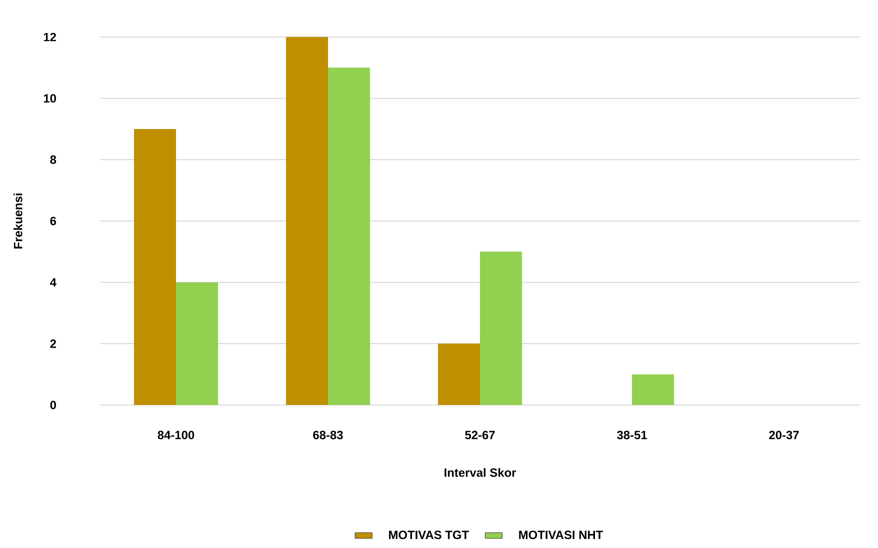  I want to click on y-axis-title: Frekuensi, so click(18, 221).